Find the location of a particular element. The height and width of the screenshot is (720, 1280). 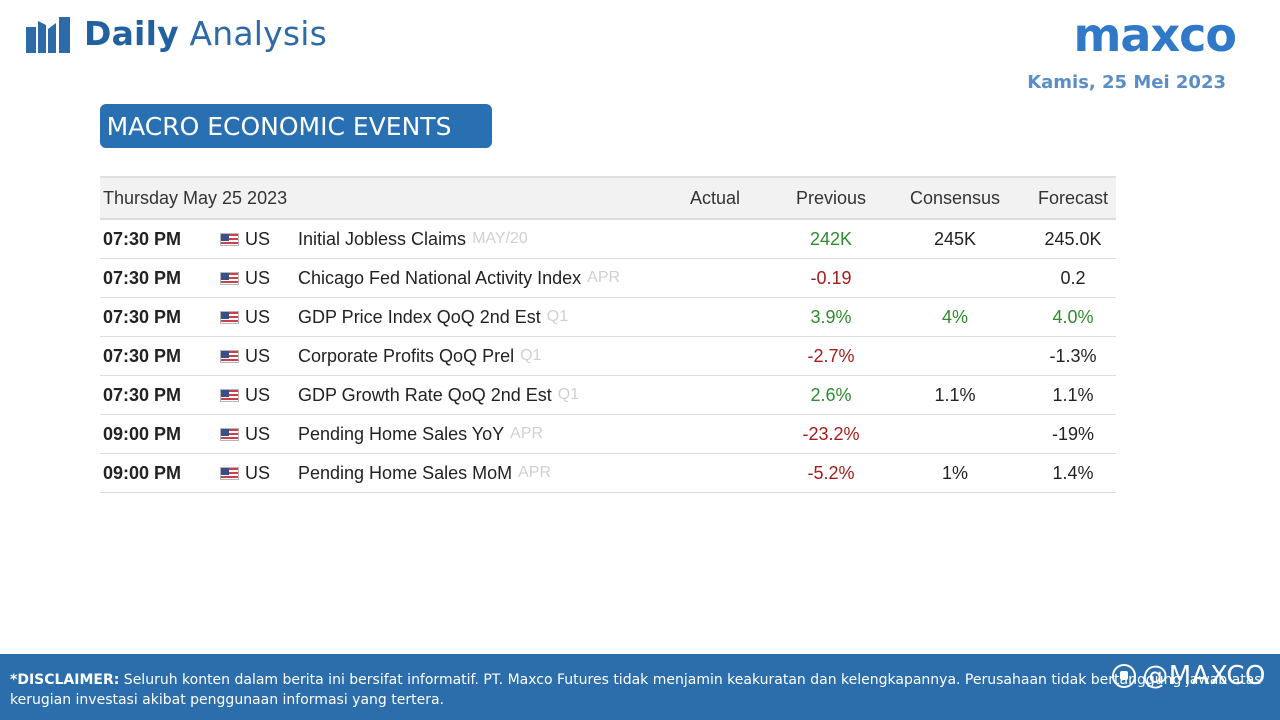

social-handle: @MAXCO is located at coordinates (1189, 676).